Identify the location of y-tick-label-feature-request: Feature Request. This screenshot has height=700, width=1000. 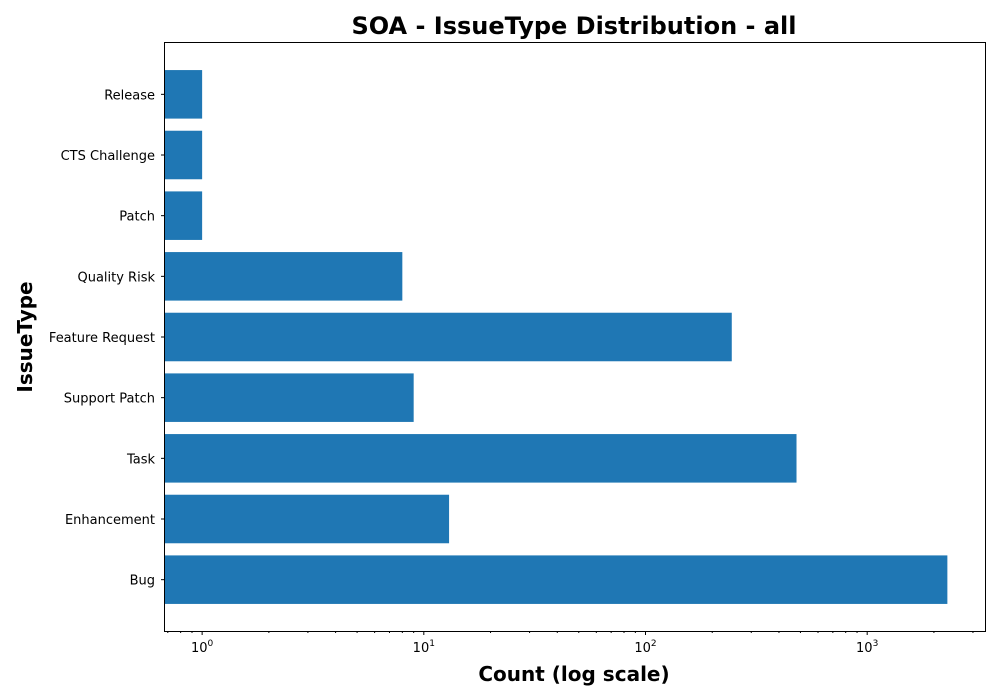
(102, 338).